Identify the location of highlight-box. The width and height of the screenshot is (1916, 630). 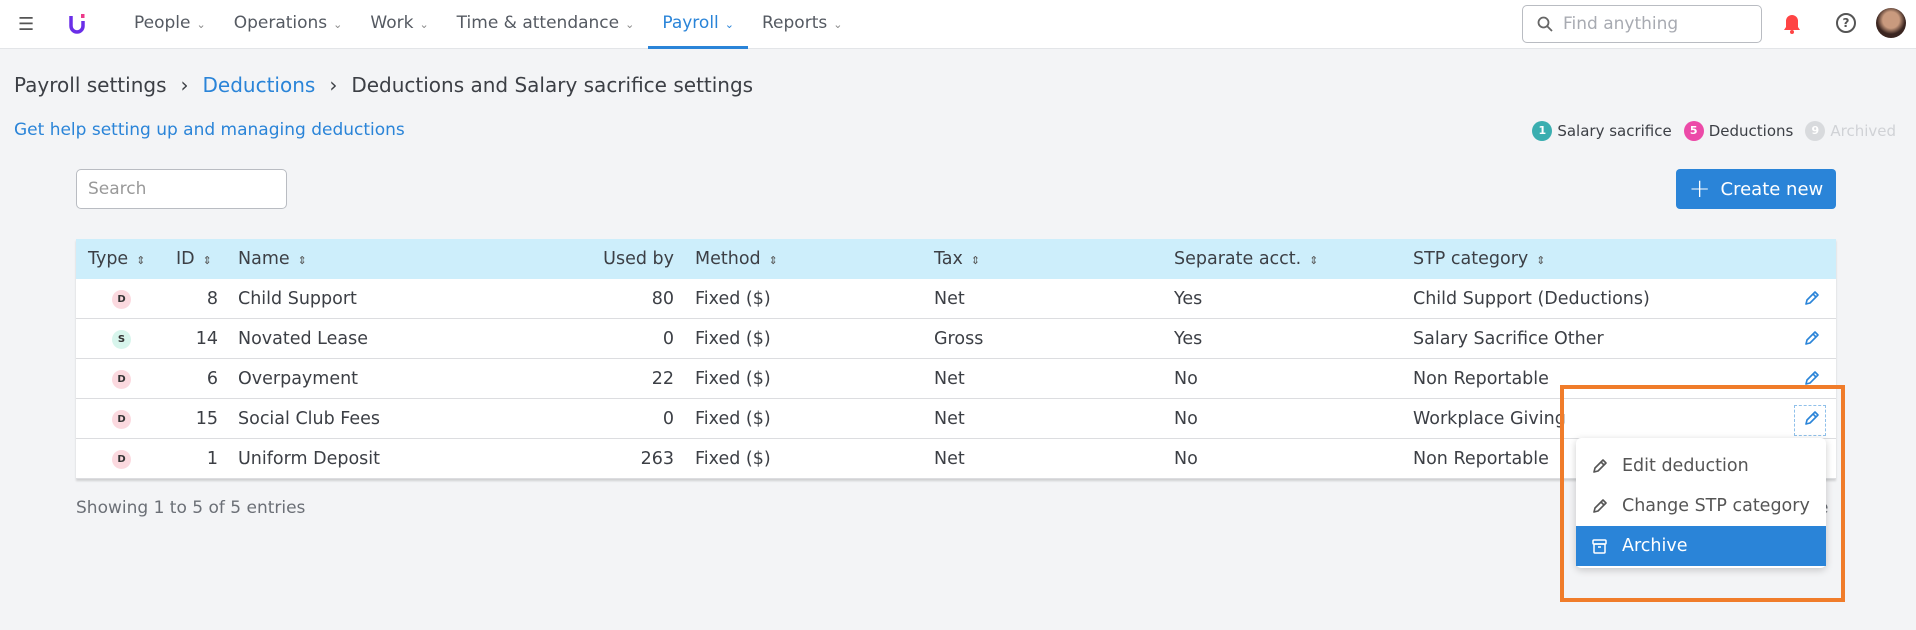
(1702, 493).